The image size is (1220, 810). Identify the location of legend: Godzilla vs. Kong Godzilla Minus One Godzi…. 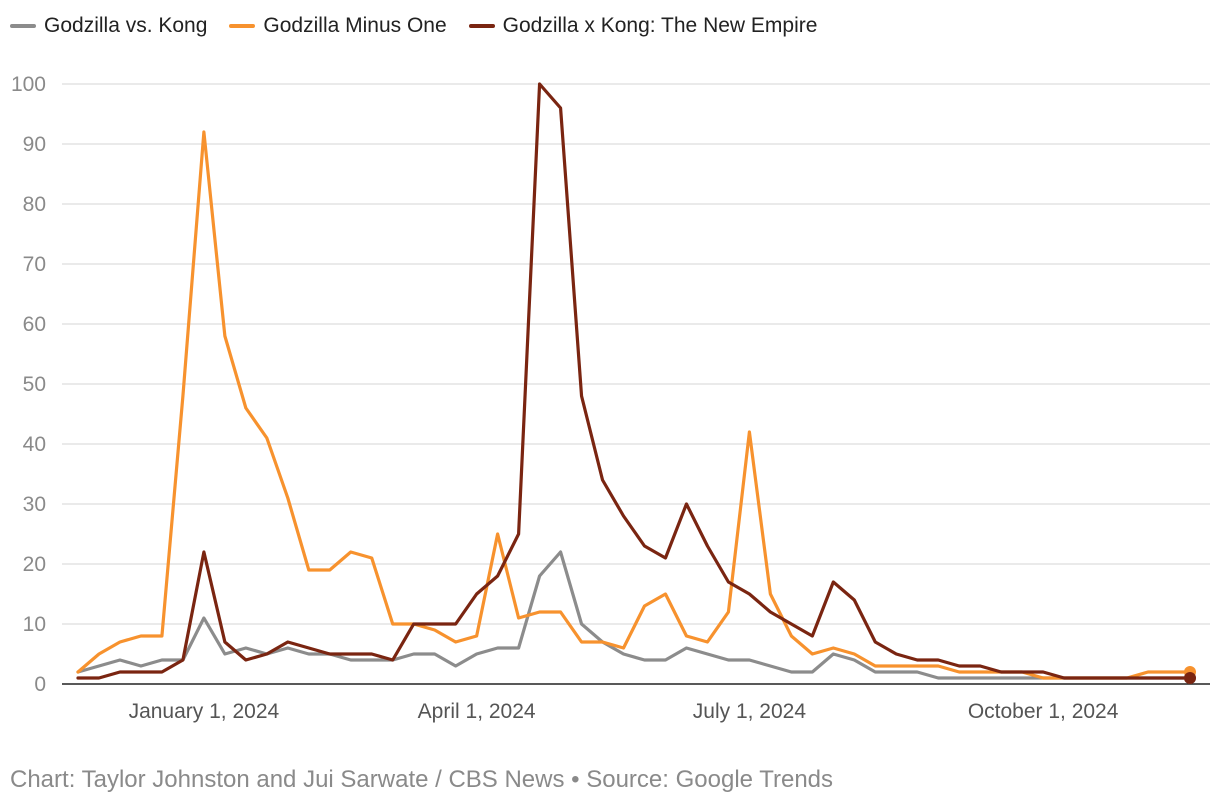
(413, 26).